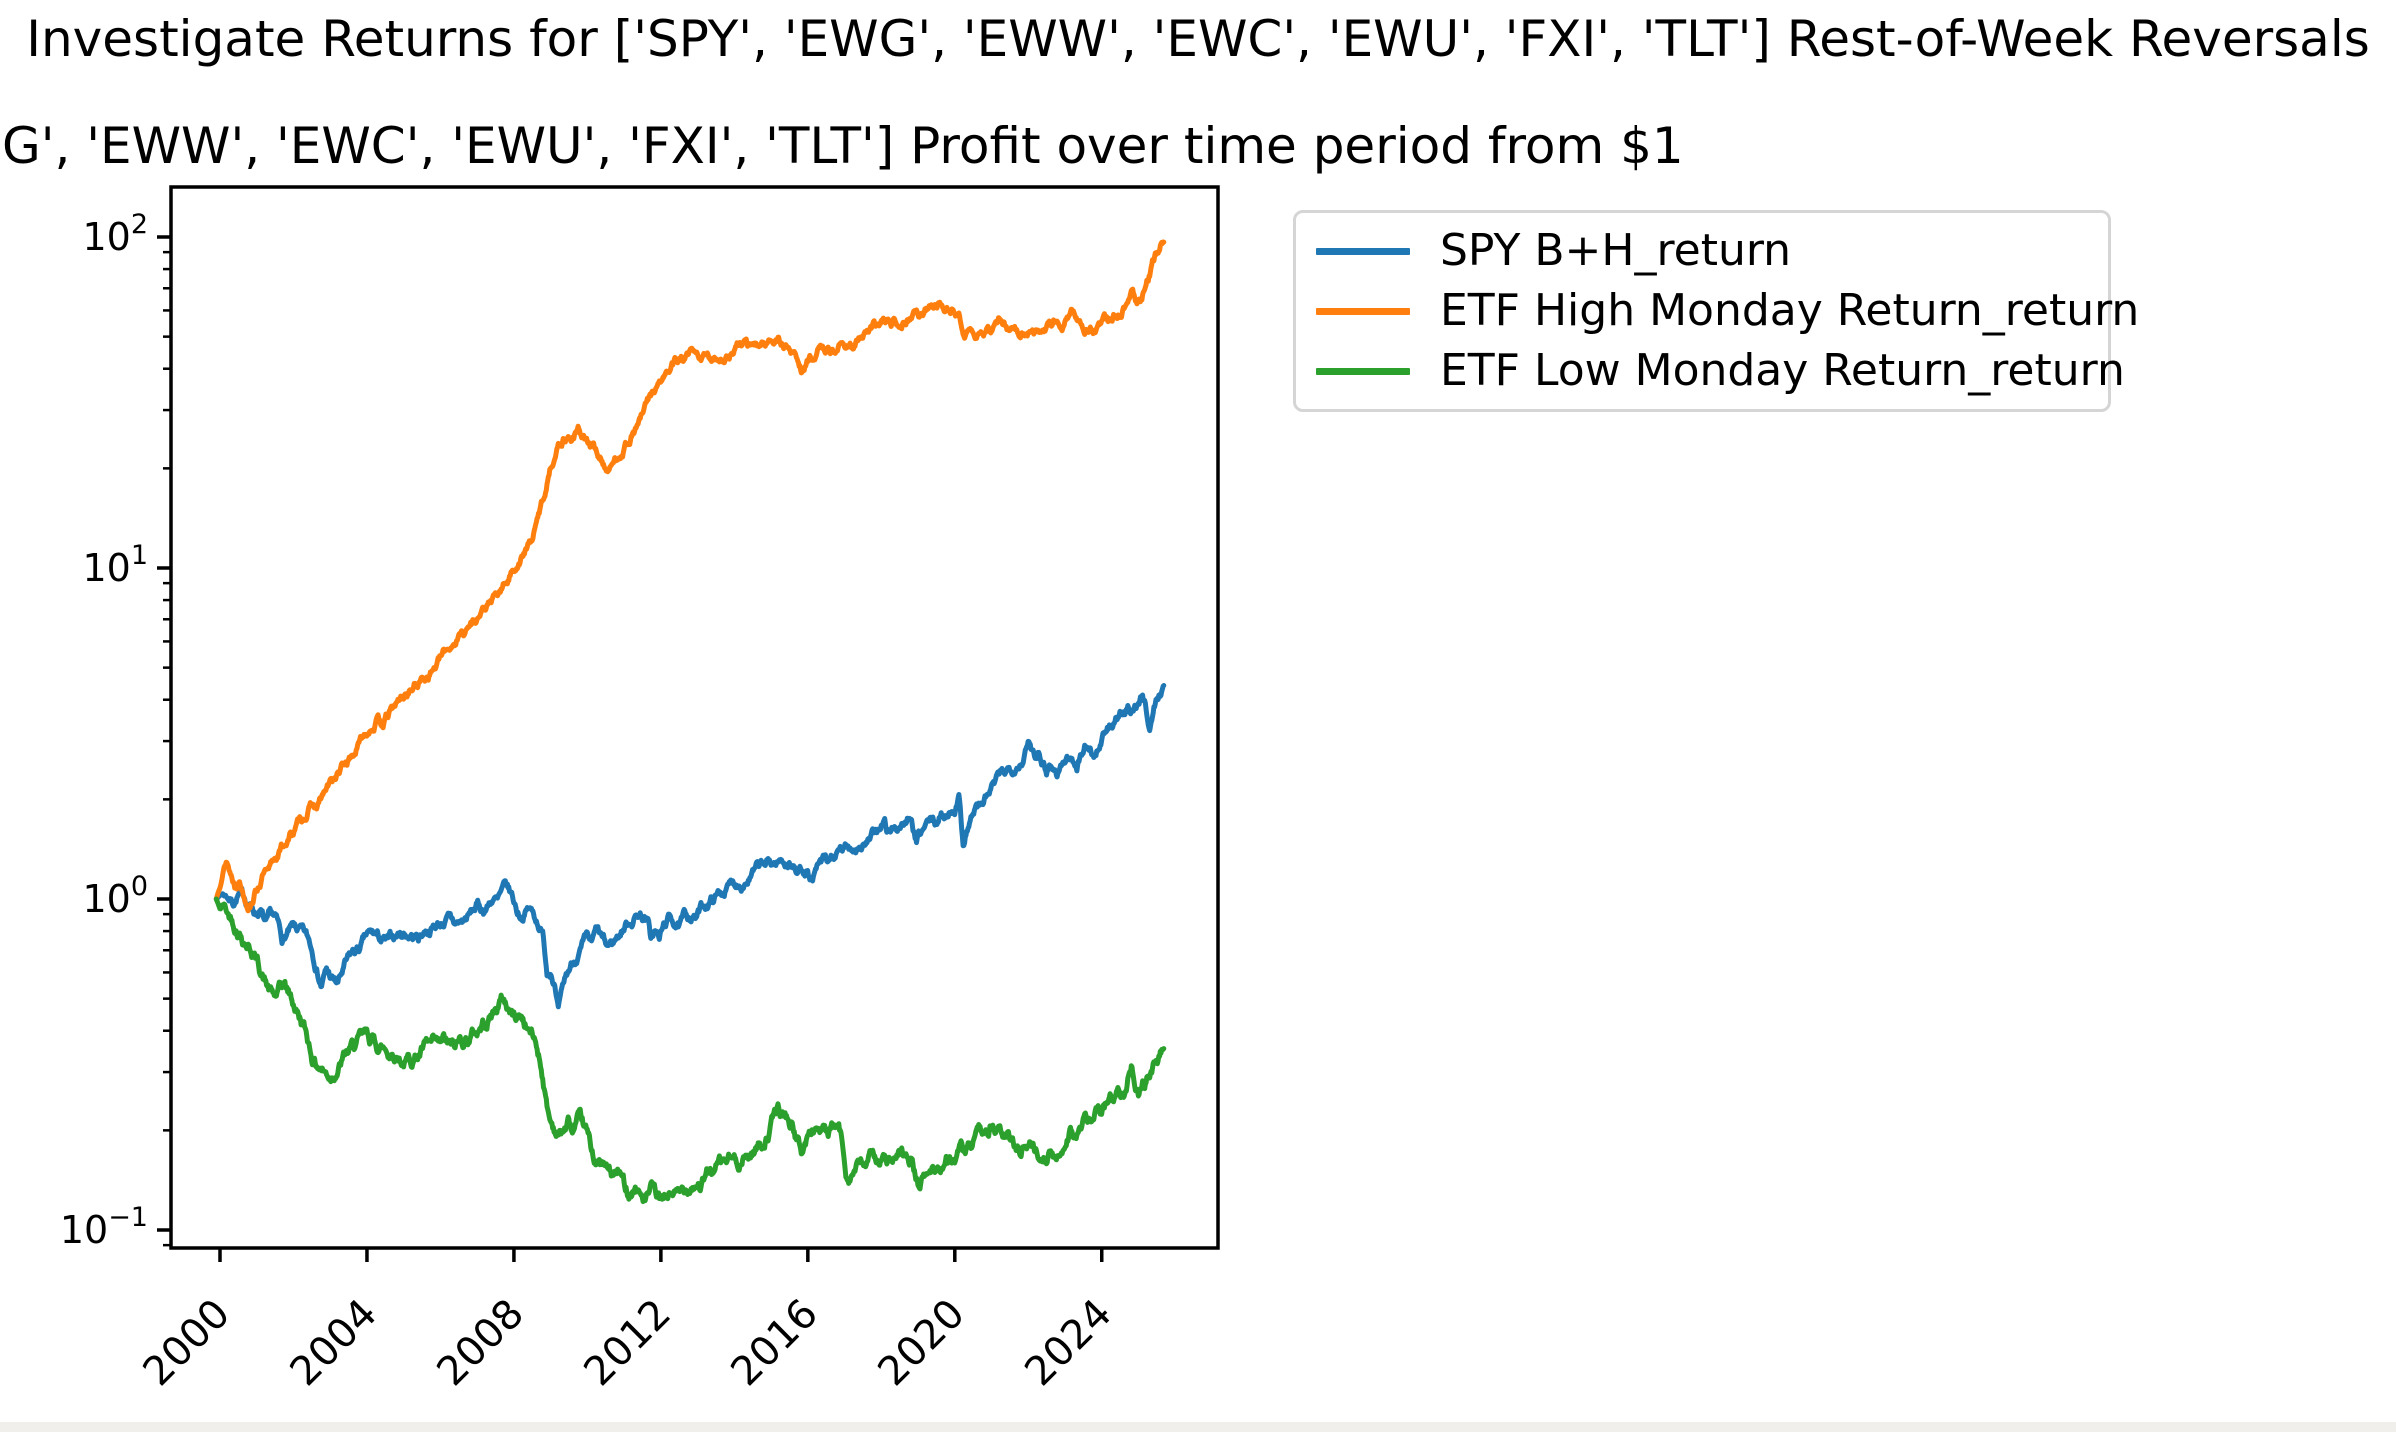 This screenshot has width=2396, height=1432. Describe the element at coordinates (1616, 250) in the screenshot. I see `legend-item-label: SPY B+H_return` at that location.